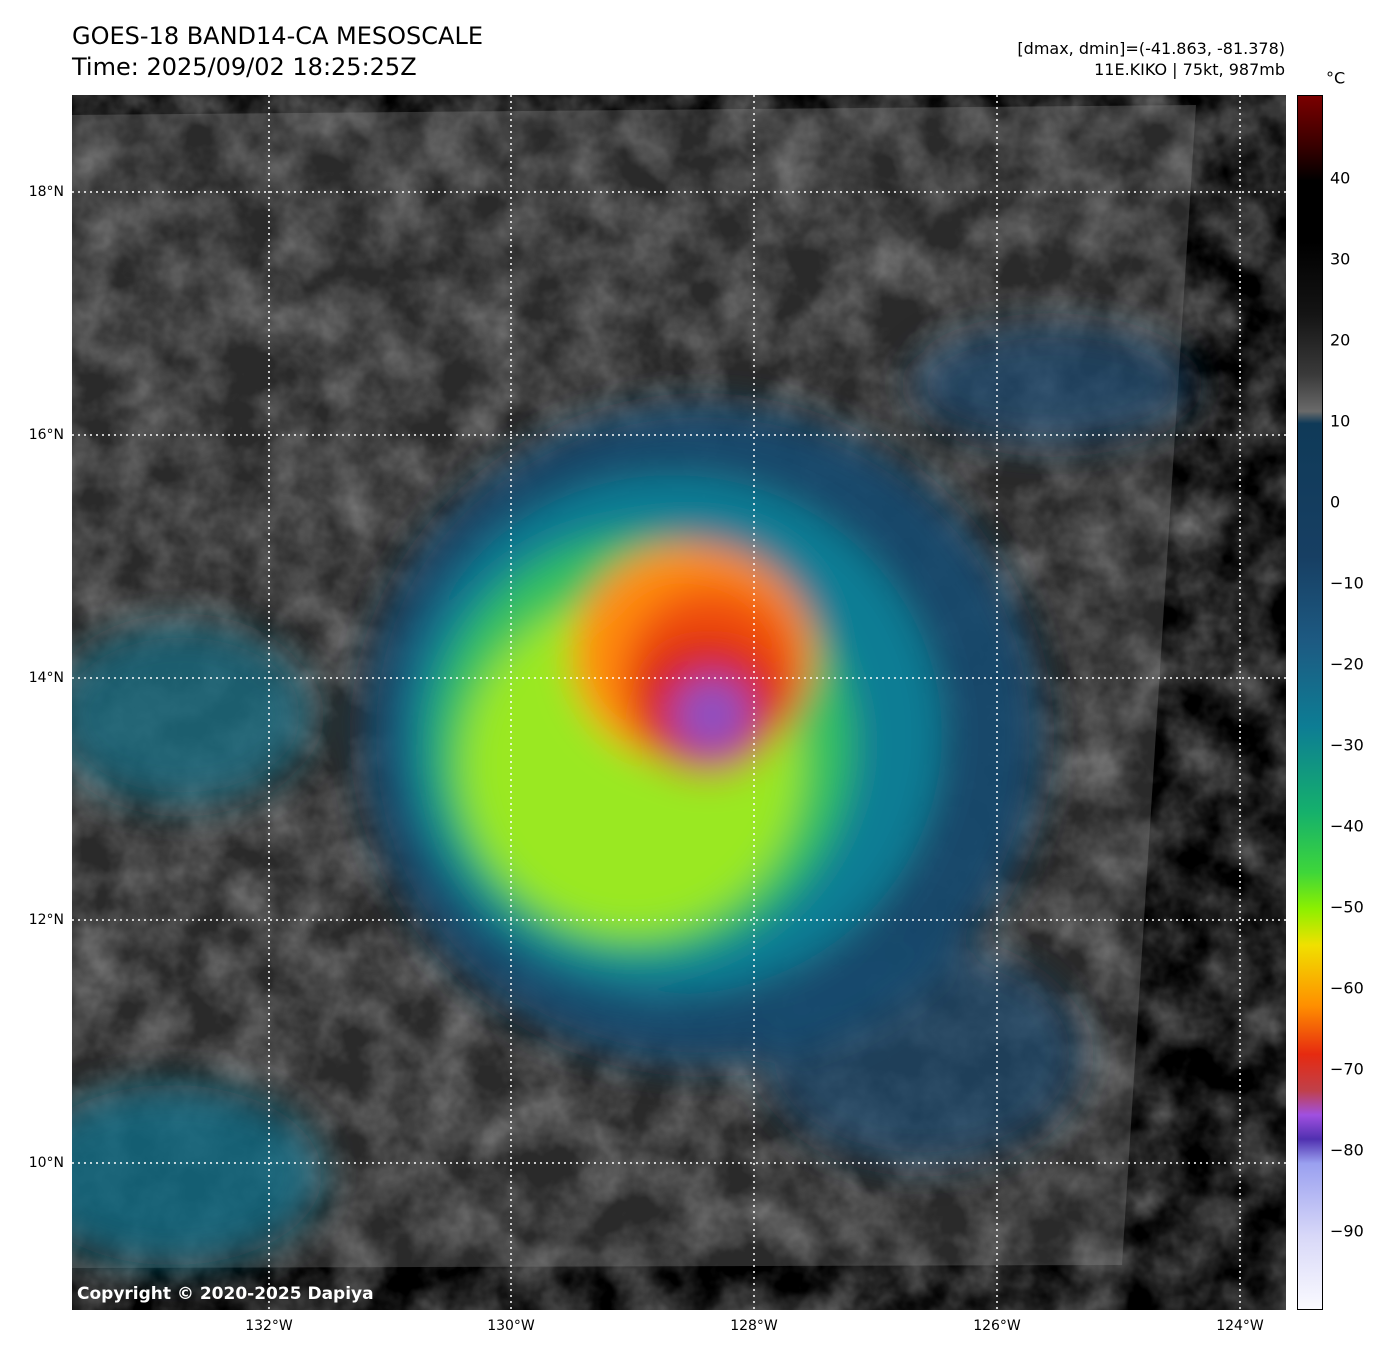 This screenshot has width=1390, height=1359. Describe the element at coordinates (1240, 1326) in the screenshot. I see `lon-label: 124°W` at that location.